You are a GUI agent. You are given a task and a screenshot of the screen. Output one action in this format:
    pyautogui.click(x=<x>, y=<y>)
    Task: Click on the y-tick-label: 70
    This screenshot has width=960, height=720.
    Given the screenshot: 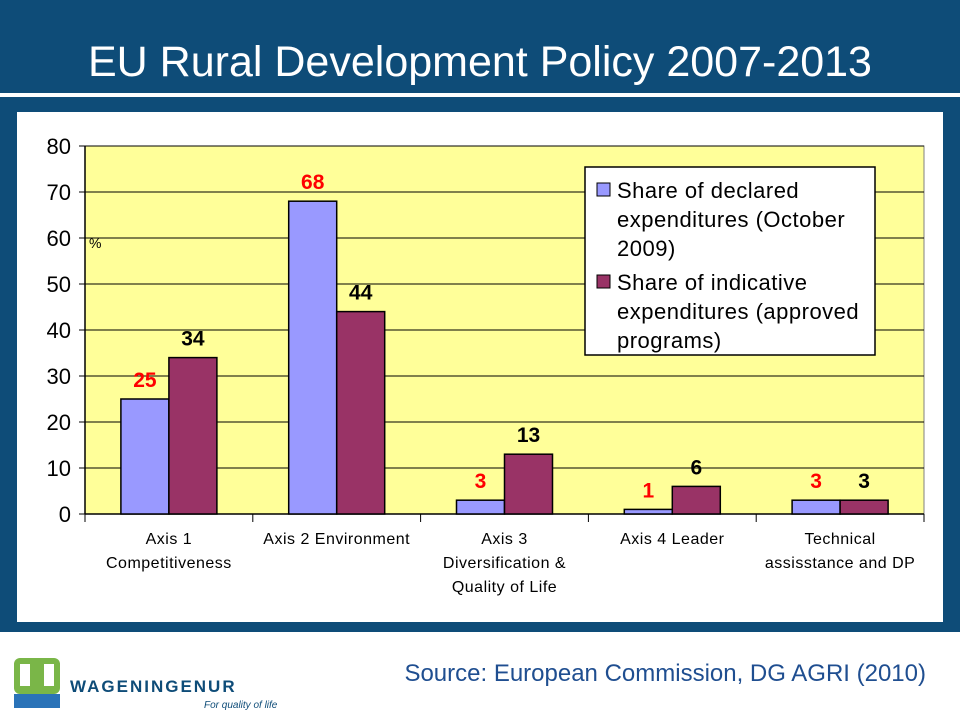 What is the action you would take?
    pyautogui.click(x=59, y=192)
    